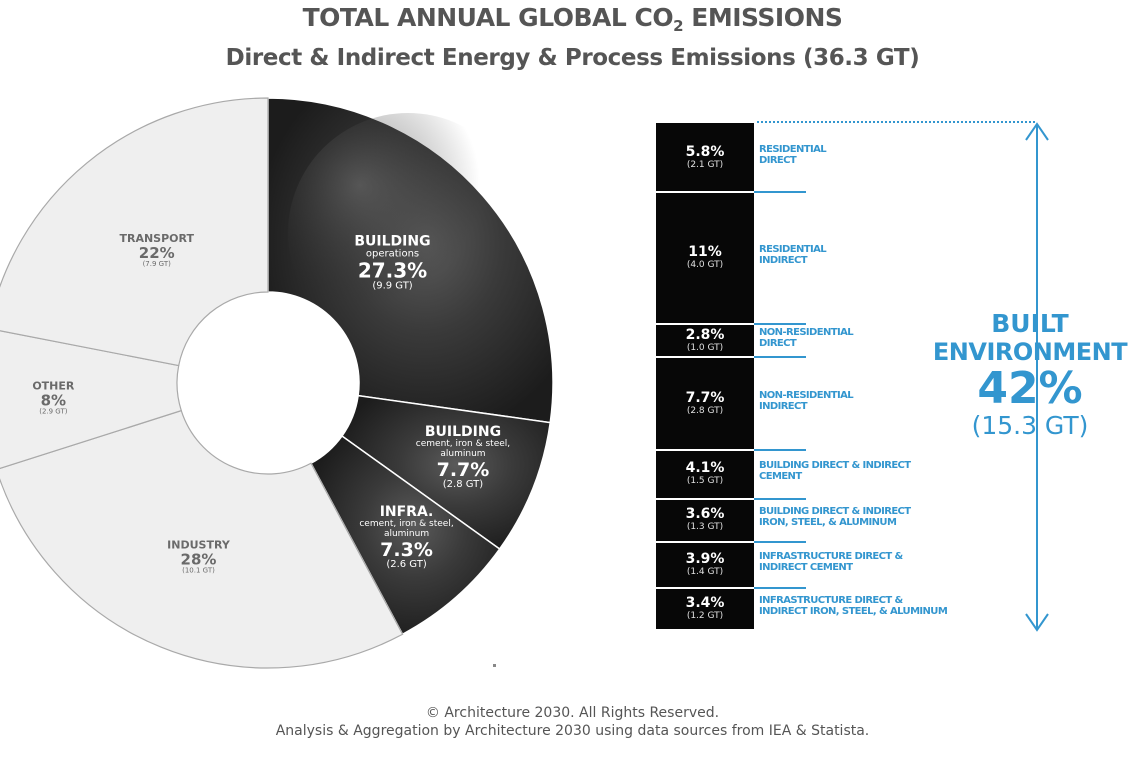 The width and height of the screenshot is (1145, 763). What do you see at coordinates (780, 477) in the screenshot?
I see `bar-label-line2: CEMENT` at bounding box center [780, 477].